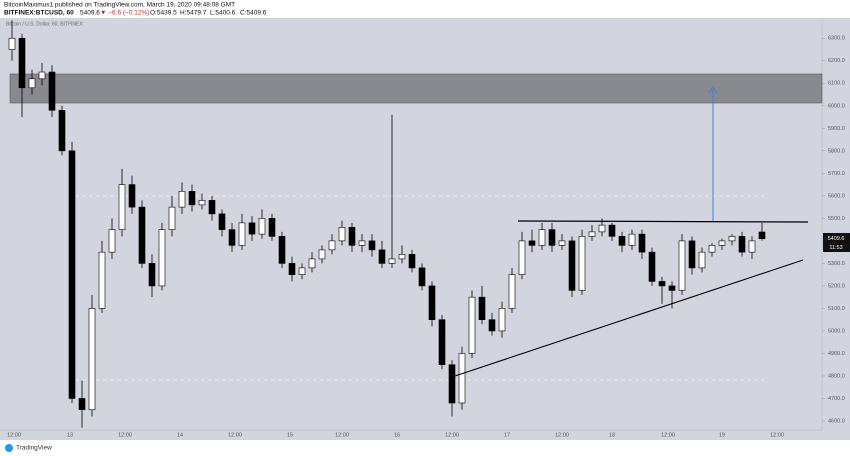  Describe the element at coordinates (416, 88) in the screenshot. I see `resistance-zone` at that location.